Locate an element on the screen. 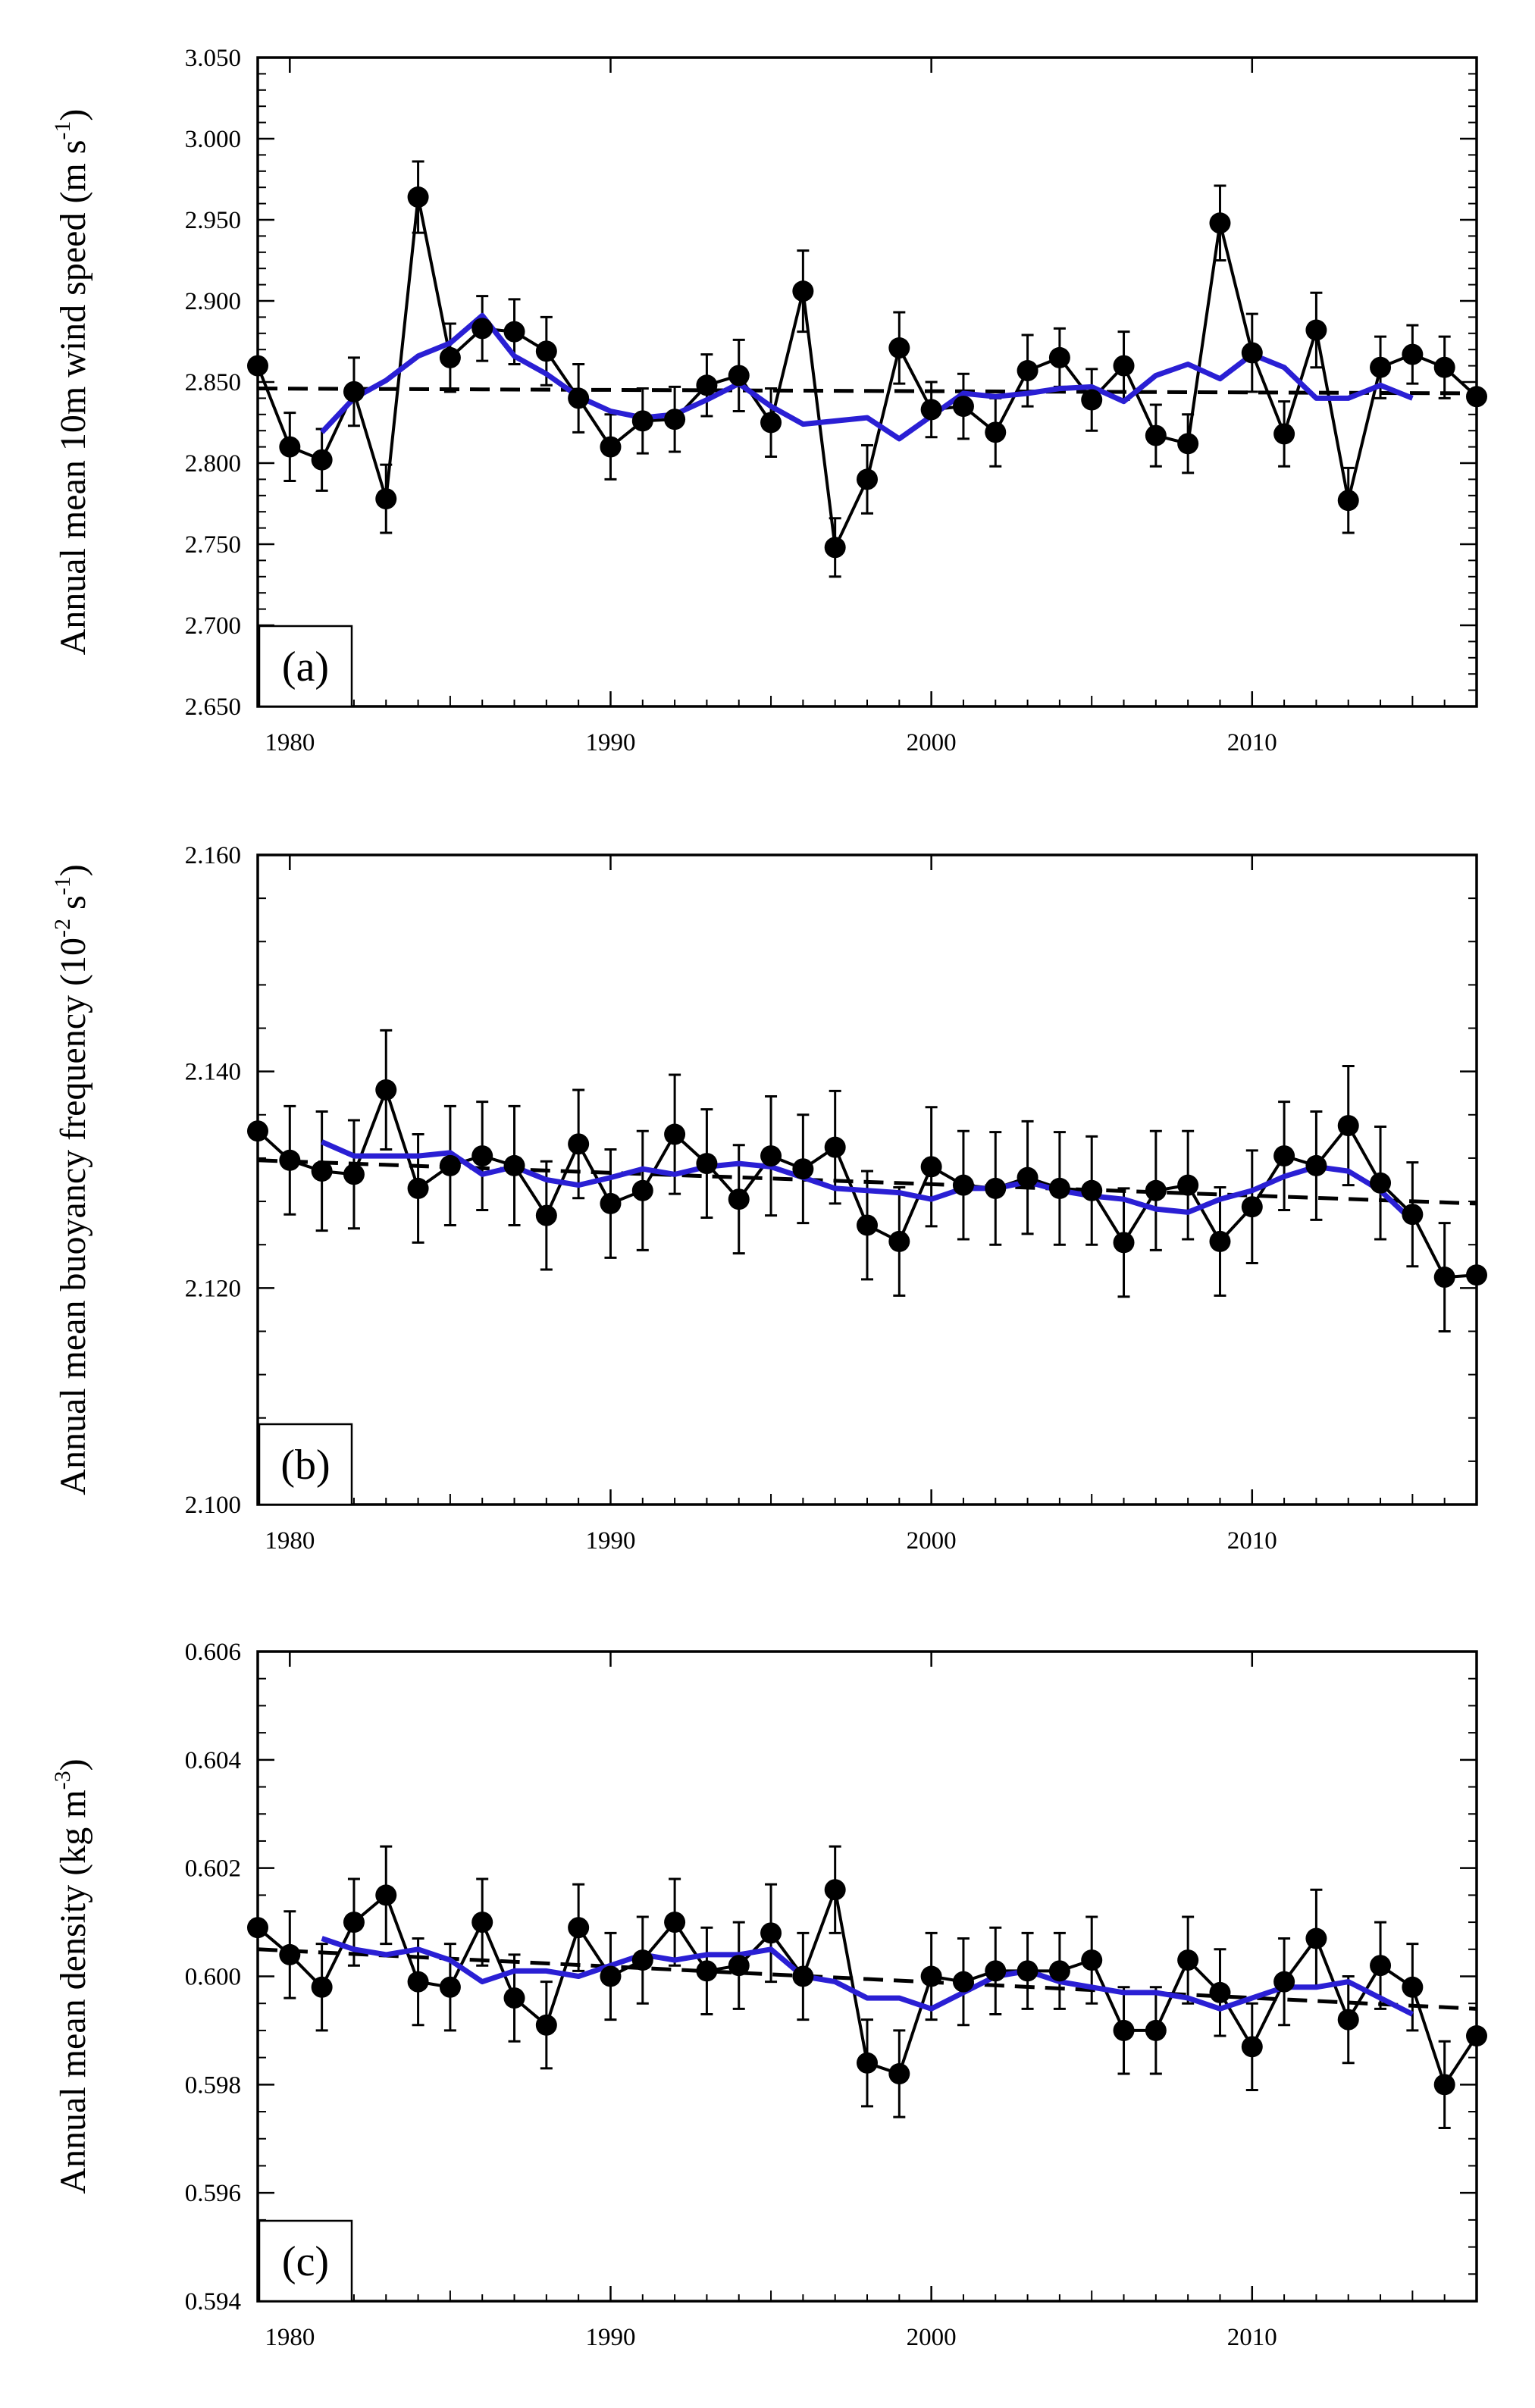  panel-c-label-box is located at coordinates (305, 2261).